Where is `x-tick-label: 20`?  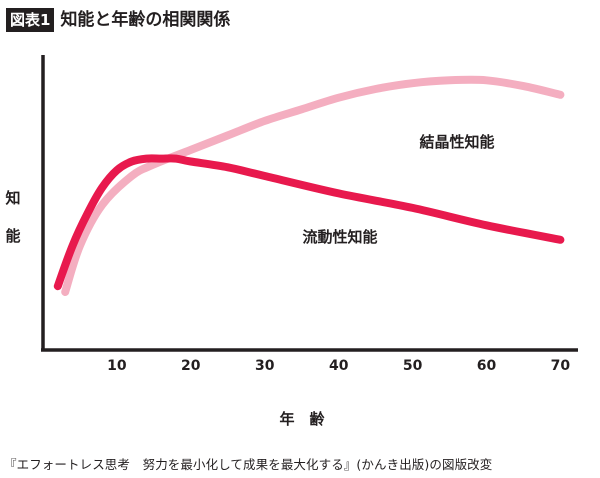 x-tick-label: 20 is located at coordinates (191, 366).